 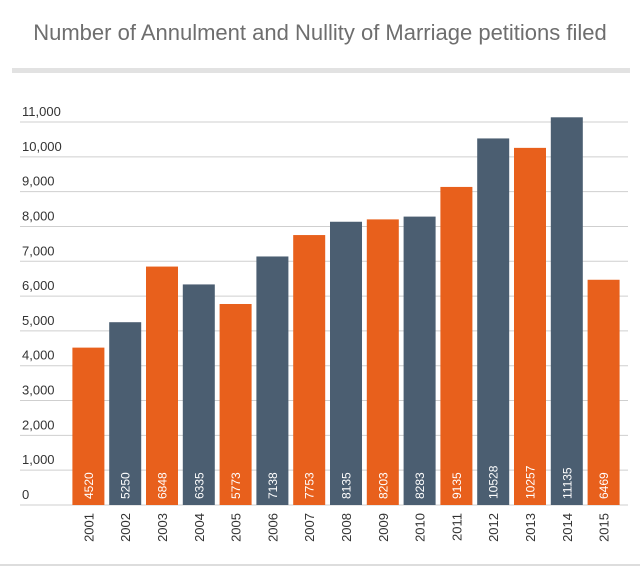 I want to click on bar-value-label: 7753, so click(x=310, y=485).